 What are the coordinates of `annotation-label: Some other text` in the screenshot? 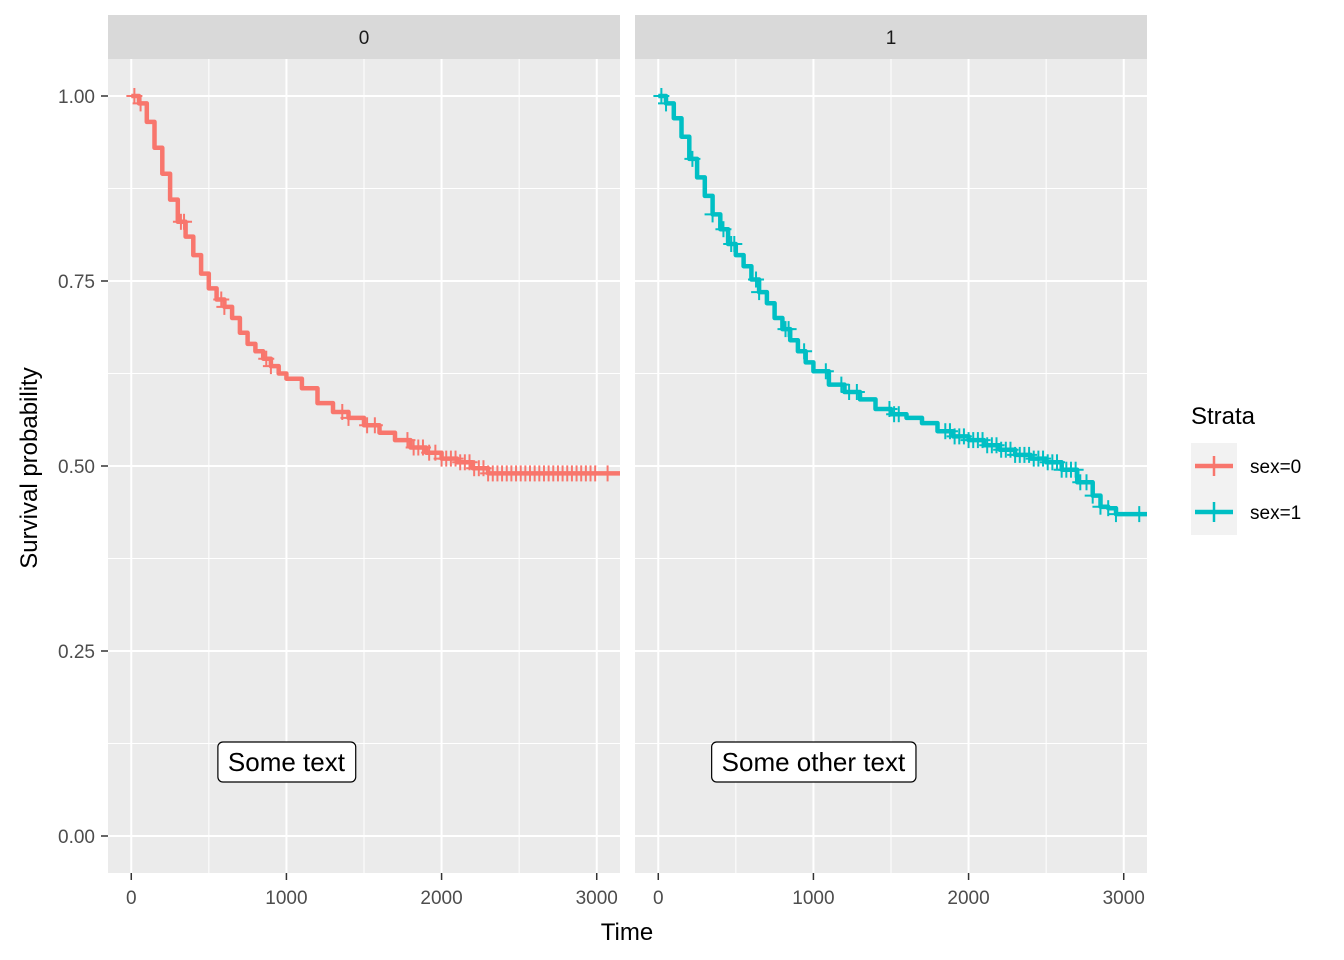 It's located at (814, 762).